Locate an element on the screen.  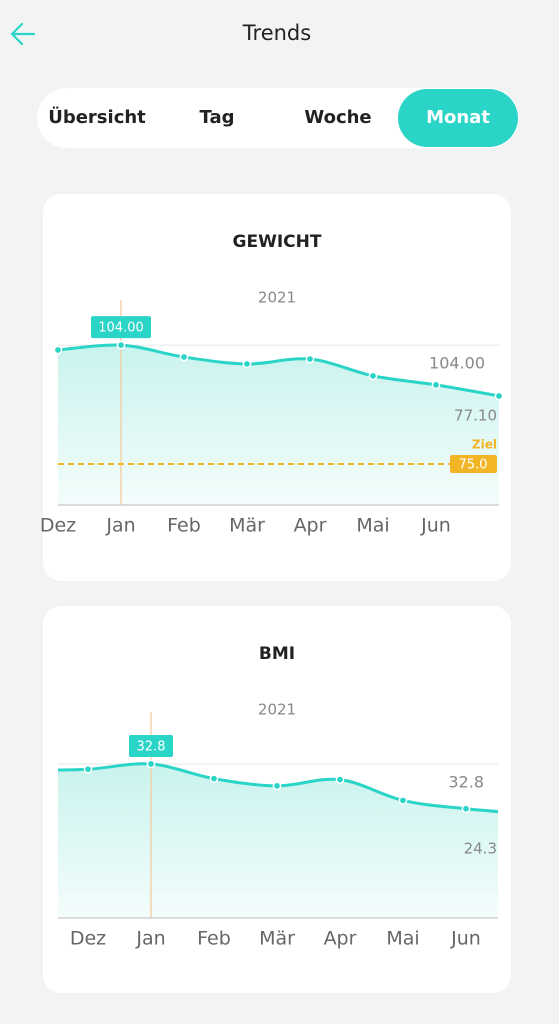
back-button is located at coordinates (23, 34).